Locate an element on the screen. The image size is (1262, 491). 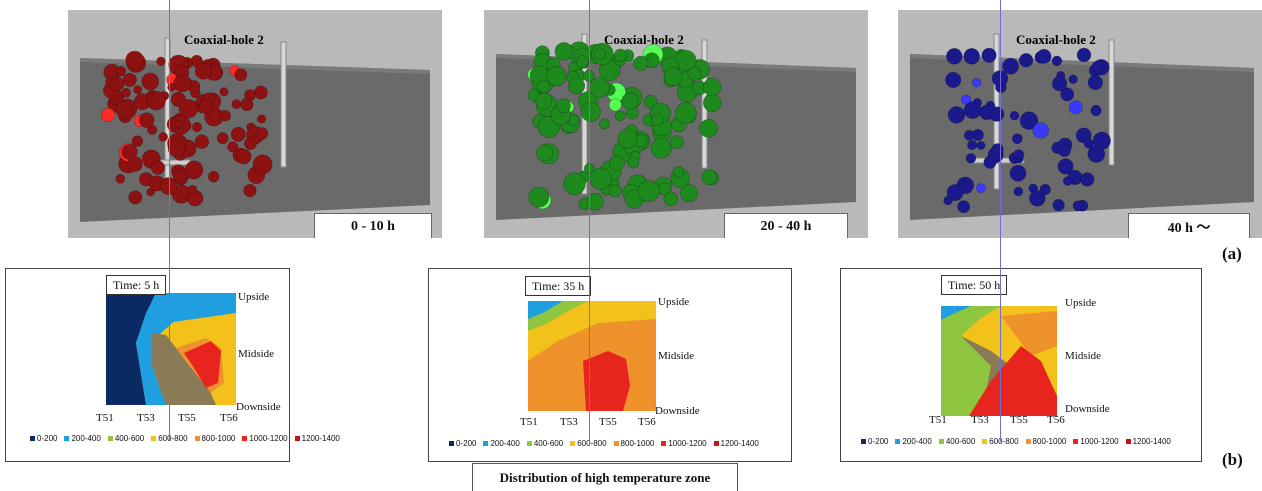
panel-1-tick-t51: T51 is located at coordinates (105, 418).